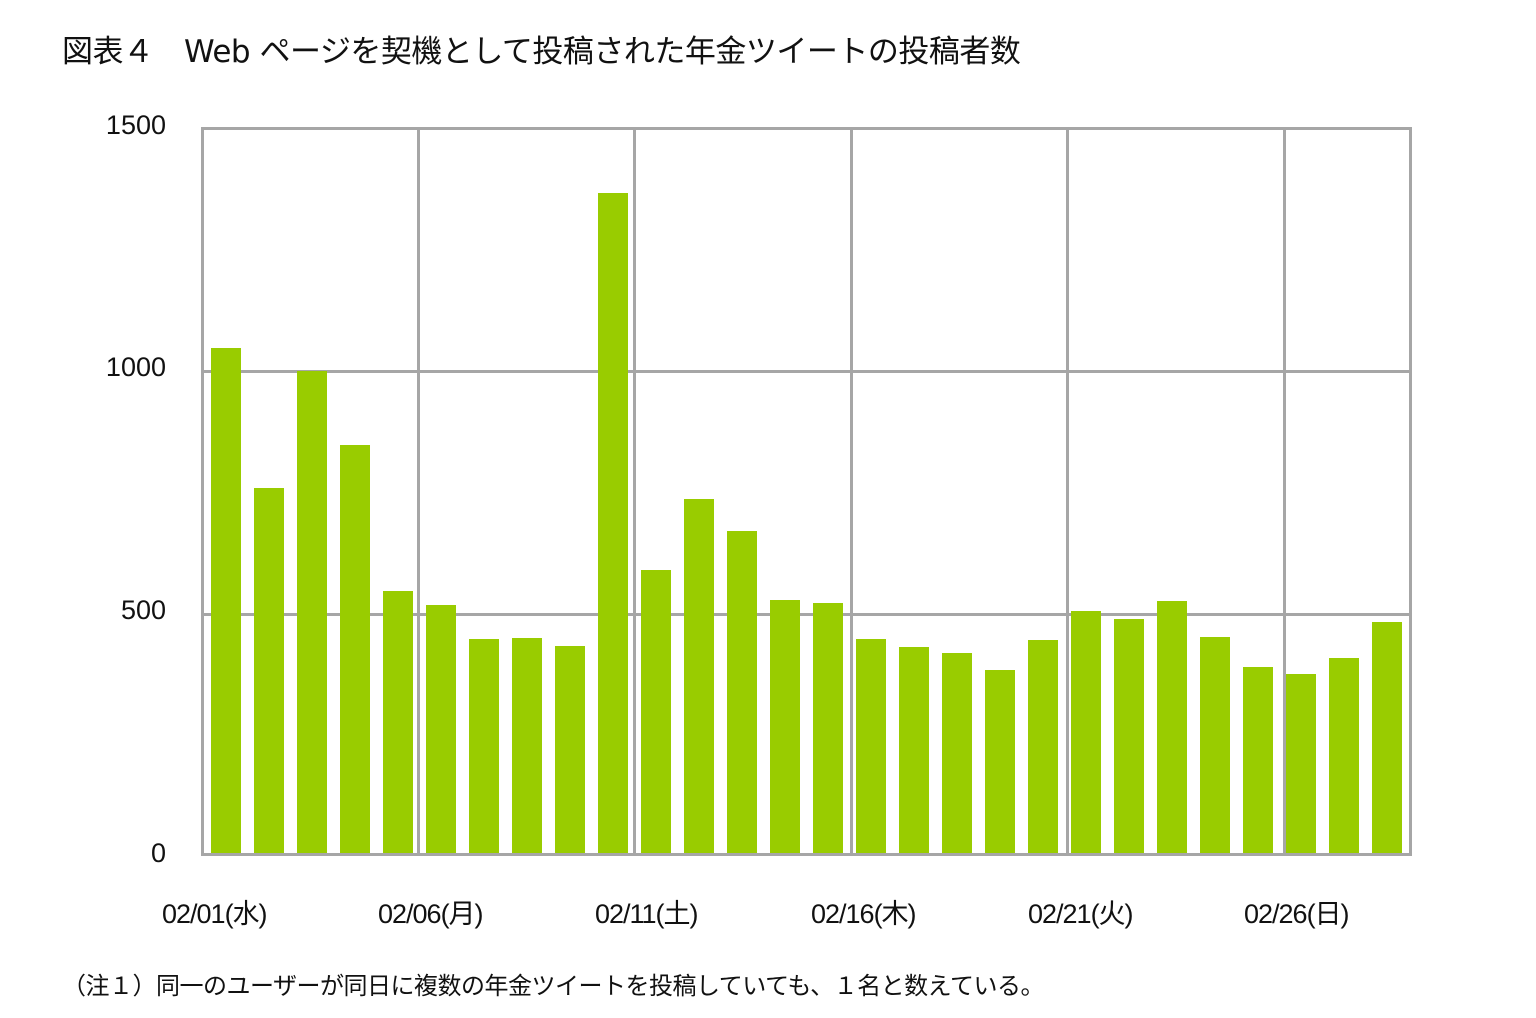  Describe the element at coordinates (418, 491) in the screenshot. I see `gridline-v1` at that location.